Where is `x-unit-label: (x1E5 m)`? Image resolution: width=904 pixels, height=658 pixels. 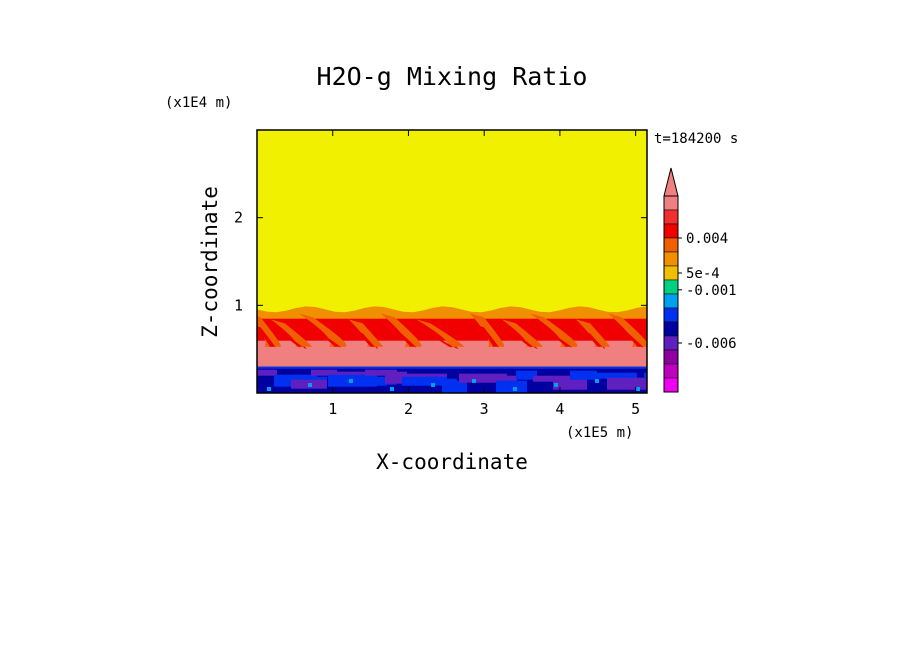
x-unit-label: (x1E5 m) is located at coordinates (599, 433).